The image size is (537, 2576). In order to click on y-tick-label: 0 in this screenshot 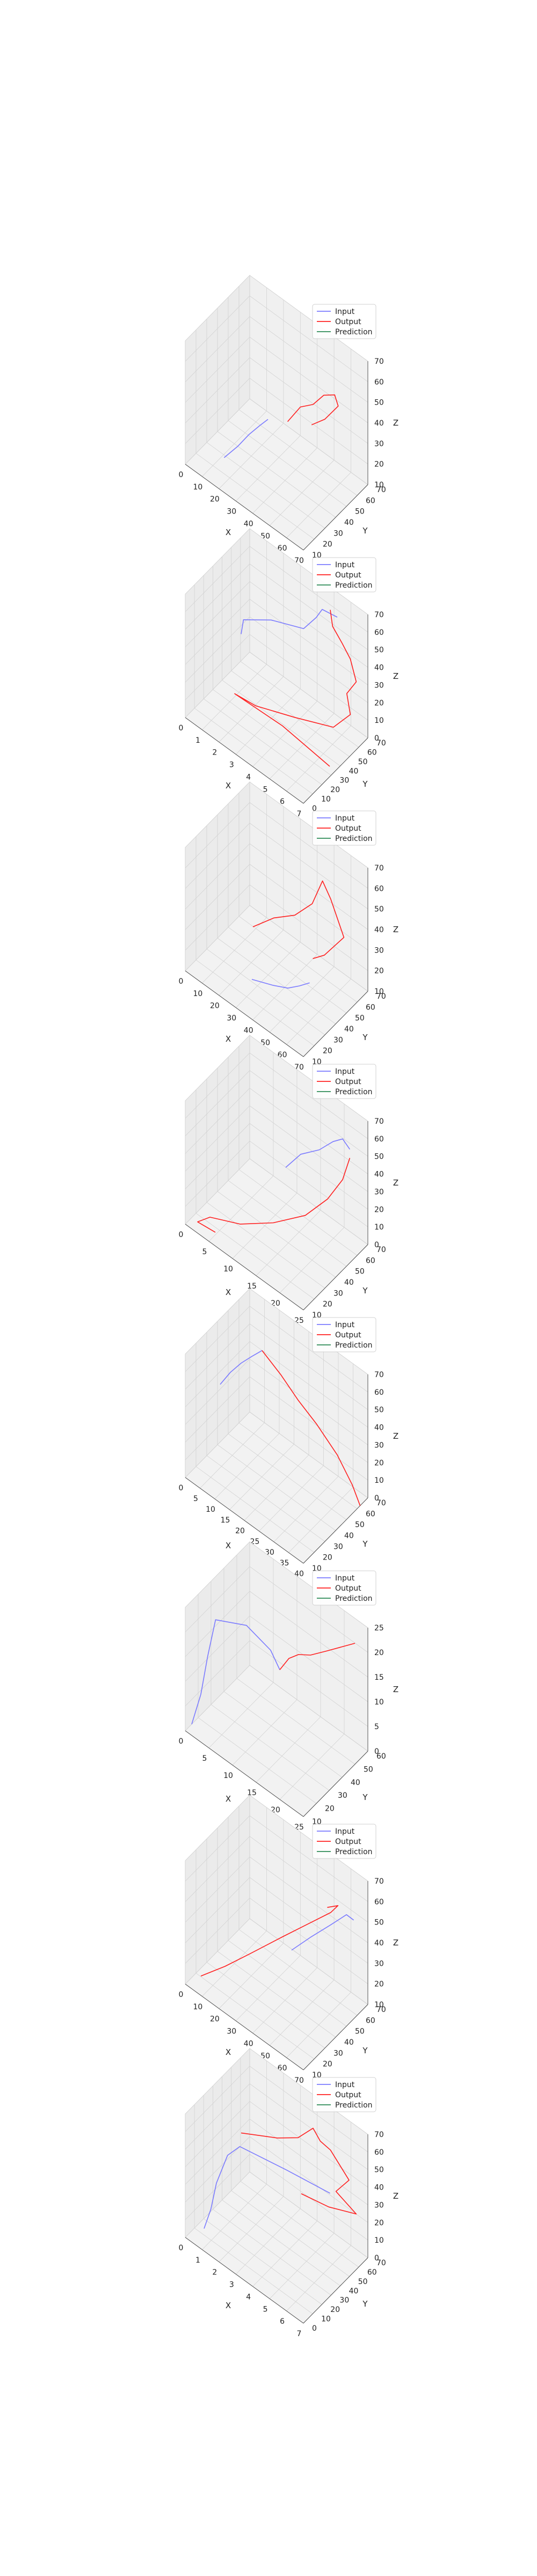, I will do `click(315, 2328)`.